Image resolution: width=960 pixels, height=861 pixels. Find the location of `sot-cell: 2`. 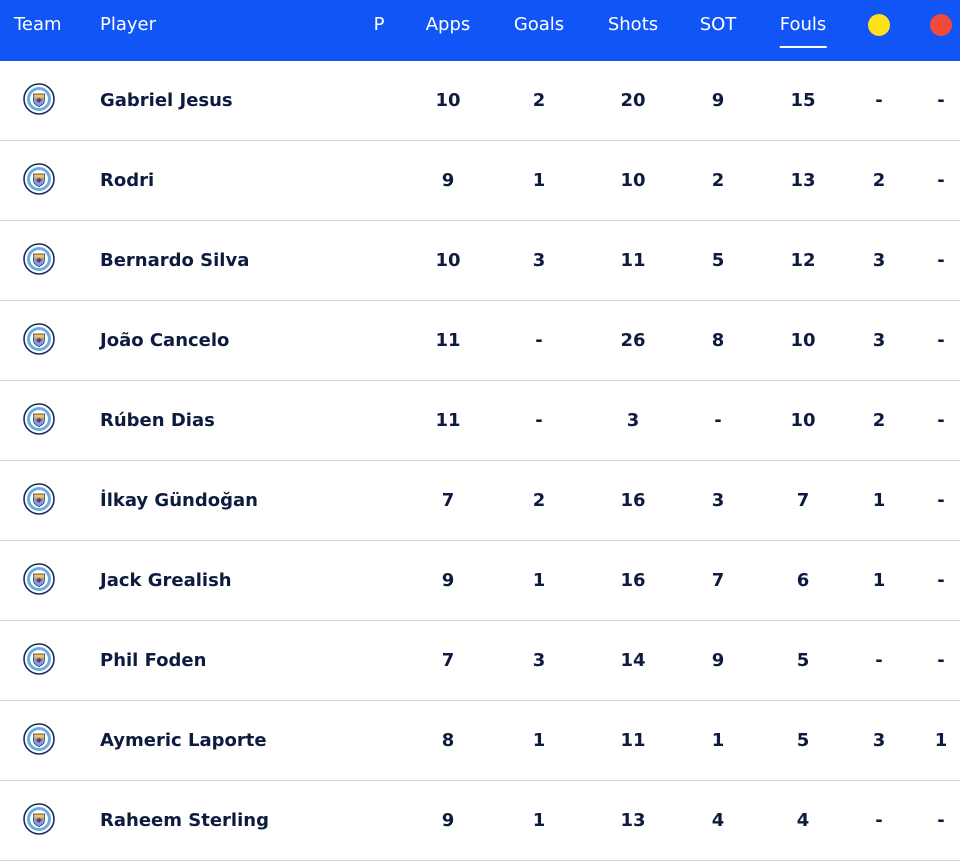

sot-cell: 2 is located at coordinates (718, 180).